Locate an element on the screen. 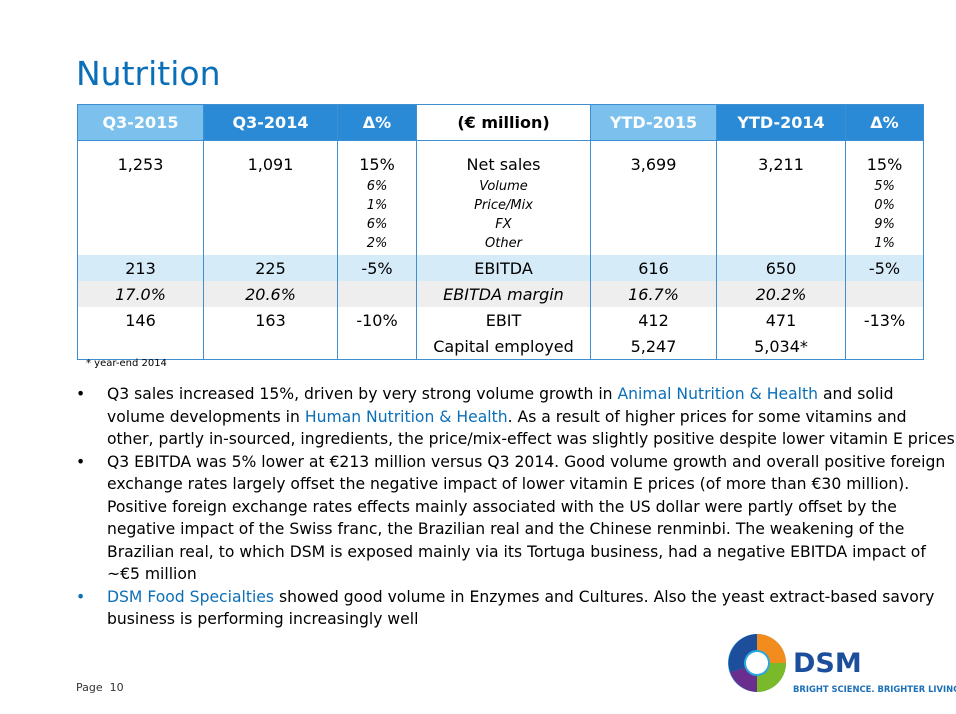 The height and width of the screenshot is (714, 956). table-cell: 1,091 is located at coordinates (270, 158).